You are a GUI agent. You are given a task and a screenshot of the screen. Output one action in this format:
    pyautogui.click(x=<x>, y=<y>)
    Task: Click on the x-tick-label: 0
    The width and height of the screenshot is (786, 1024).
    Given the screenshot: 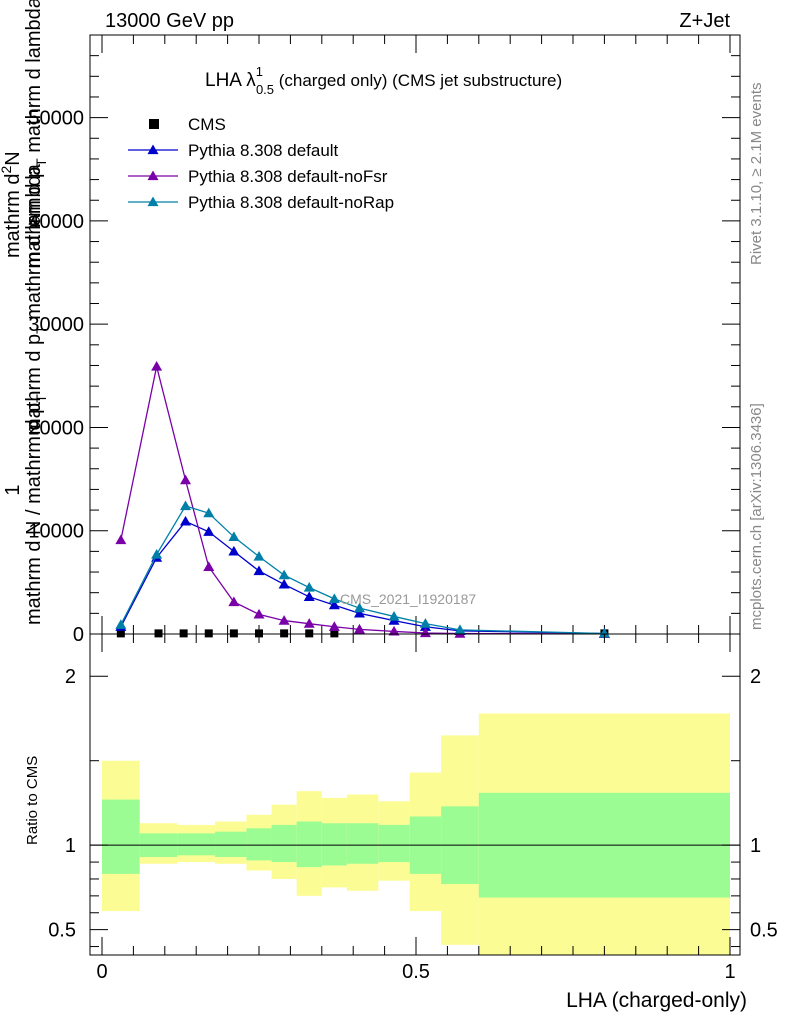 What is the action you would take?
    pyautogui.click(x=101, y=972)
    